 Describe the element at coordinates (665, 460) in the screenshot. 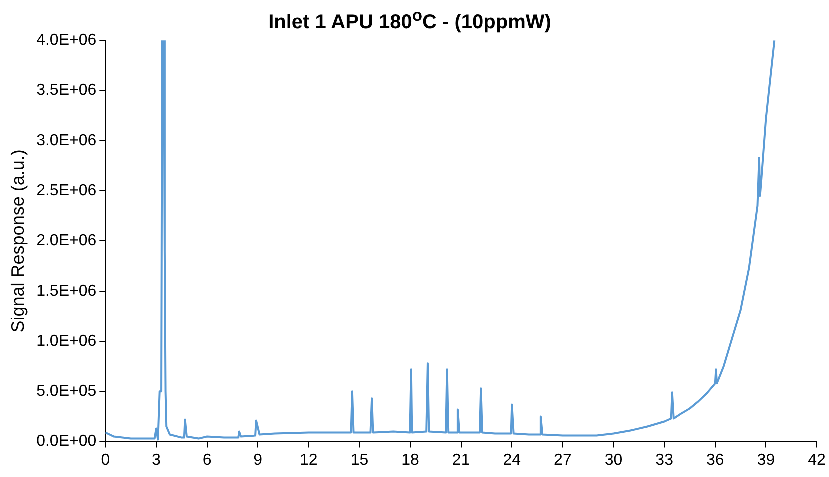

I see `x-tick-label: 33` at that location.